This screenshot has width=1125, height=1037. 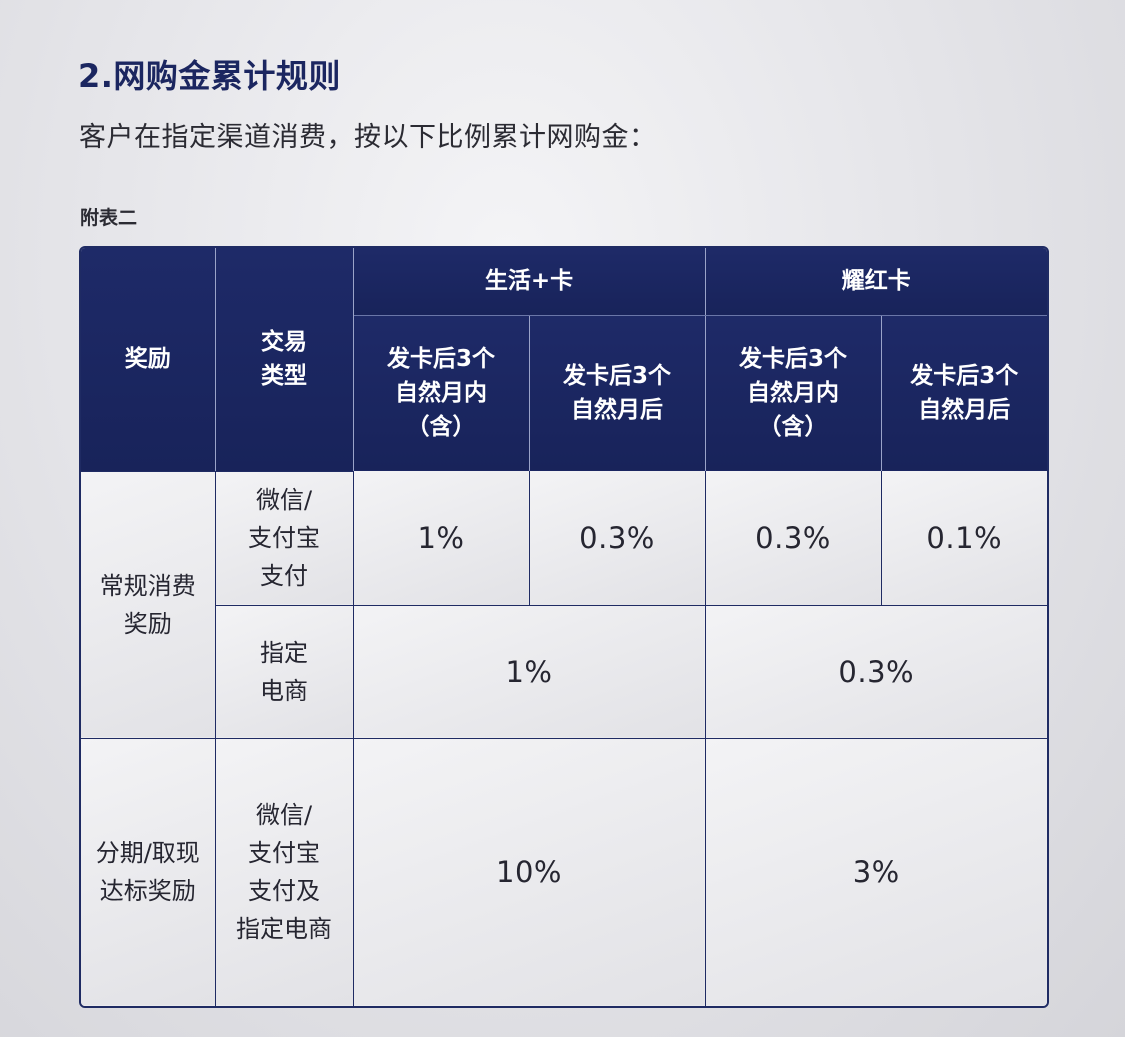 What do you see at coordinates (529, 671) in the screenshot?
I see `cell-regular-ecommerce-life: 1%` at bounding box center [529, 671].